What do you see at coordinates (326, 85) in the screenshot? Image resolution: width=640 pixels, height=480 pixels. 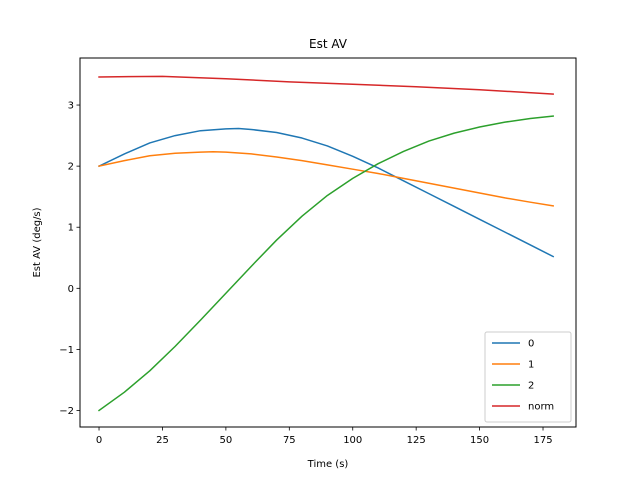 I see `series-line-norm` at bounding box center [326, 85].